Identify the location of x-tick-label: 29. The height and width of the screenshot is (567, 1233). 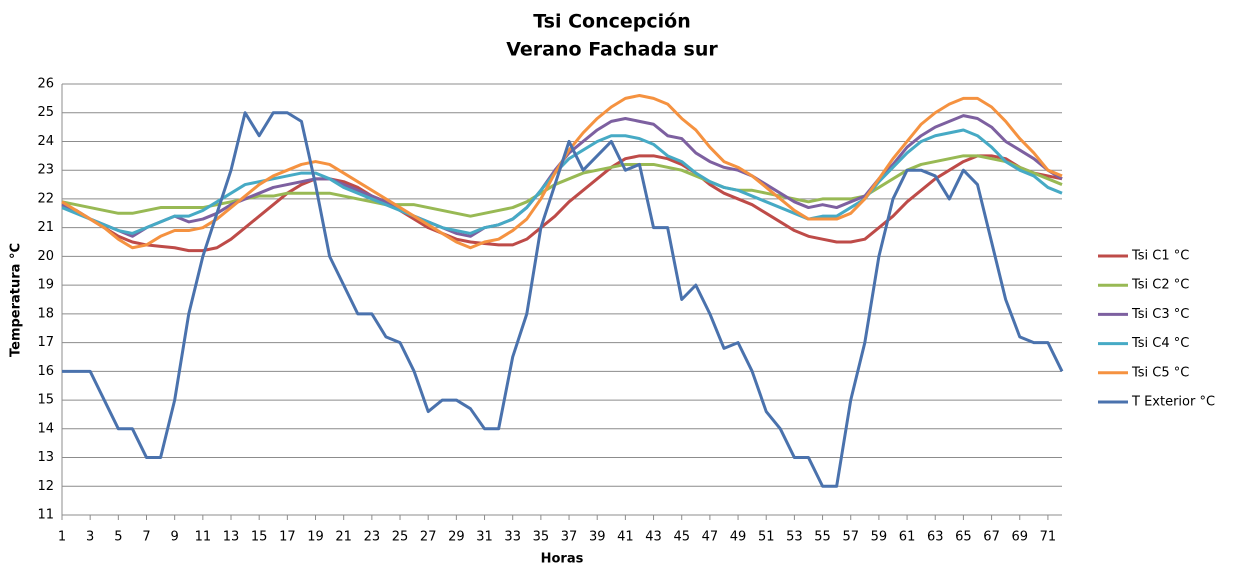
(456, 537).